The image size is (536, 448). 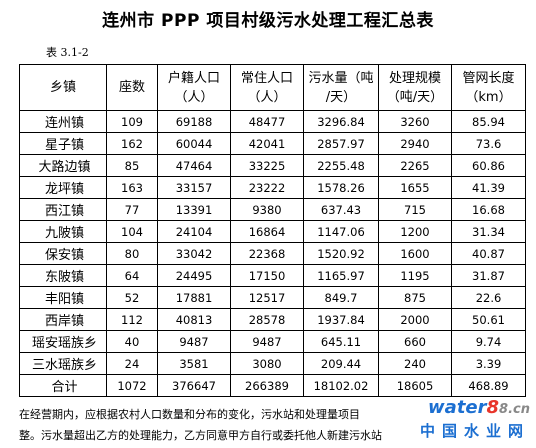 What do you see at coordinates (189, 414) in the screenshot?
I see `footnote-line-1: 在经营期内，应根据农村人口数量和分布的变化，污水站和处理量项目` at bounding box center [189, 414].